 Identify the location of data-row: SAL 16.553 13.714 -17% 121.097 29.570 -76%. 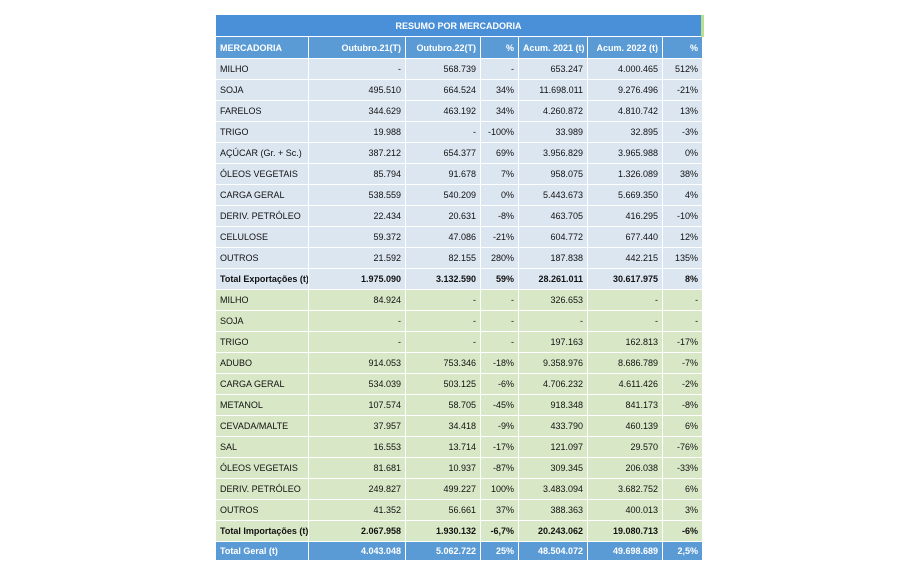
(459, 447).